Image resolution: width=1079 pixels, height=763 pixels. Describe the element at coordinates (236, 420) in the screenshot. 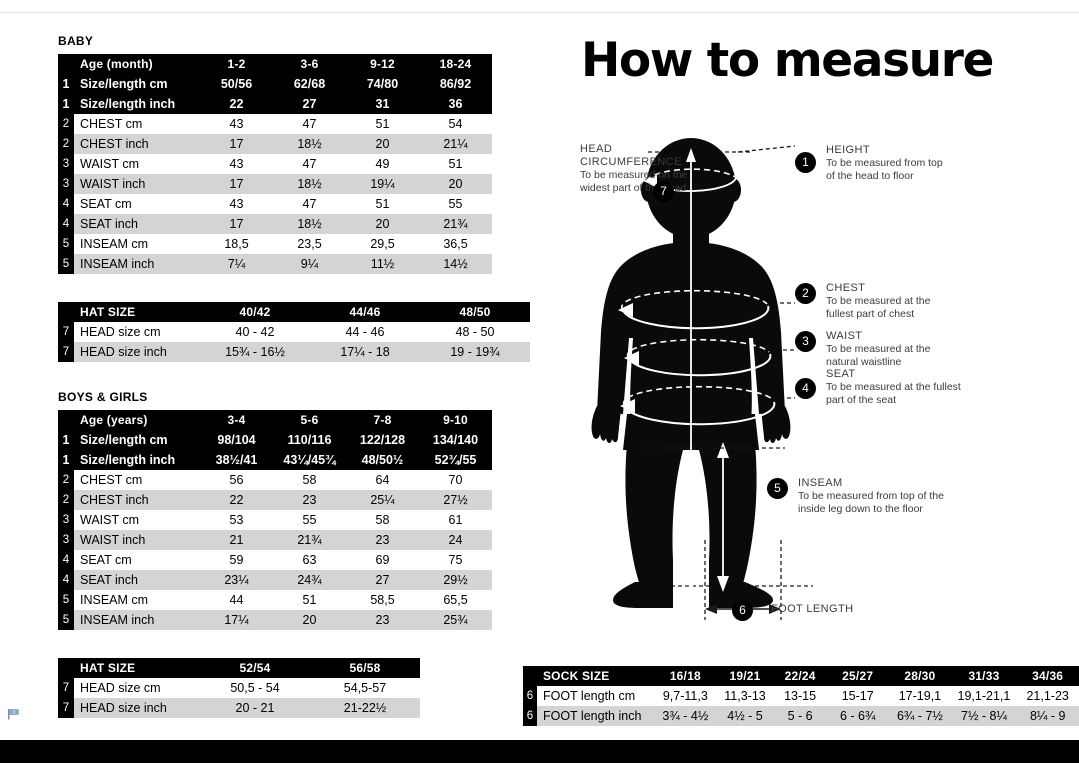

I see `column-header-cell: 3-4` at that location.